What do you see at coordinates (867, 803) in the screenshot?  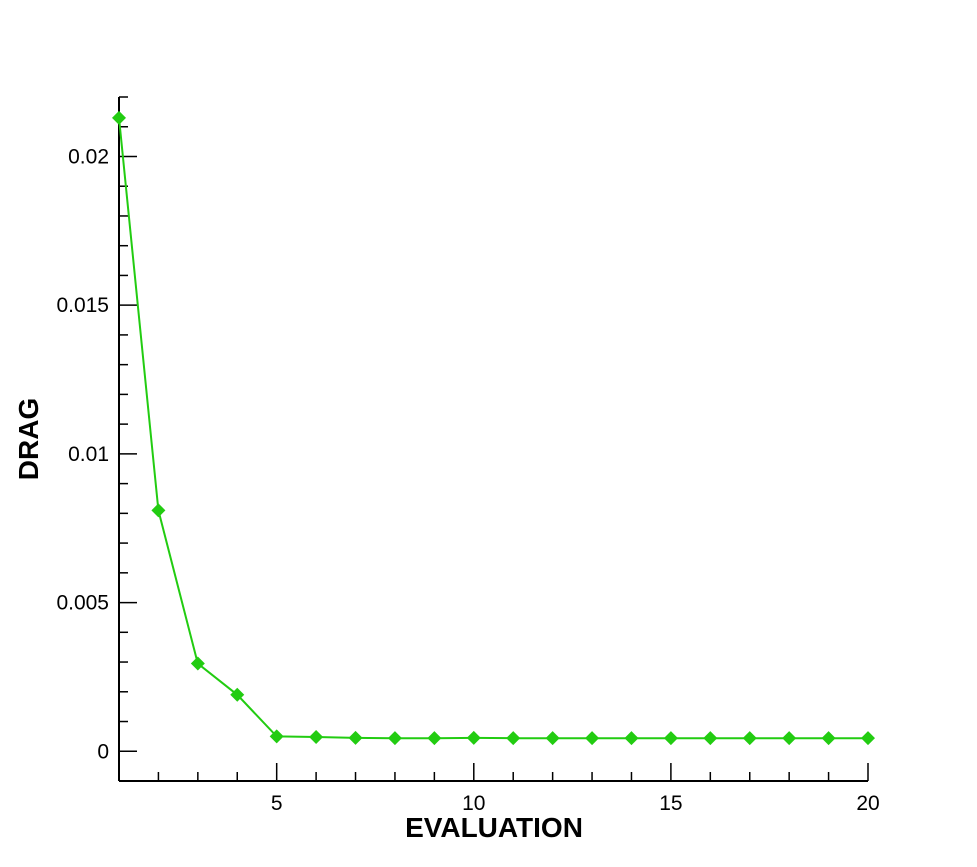 I see `x-tick-label: 20` at bounding box center [867, 803].